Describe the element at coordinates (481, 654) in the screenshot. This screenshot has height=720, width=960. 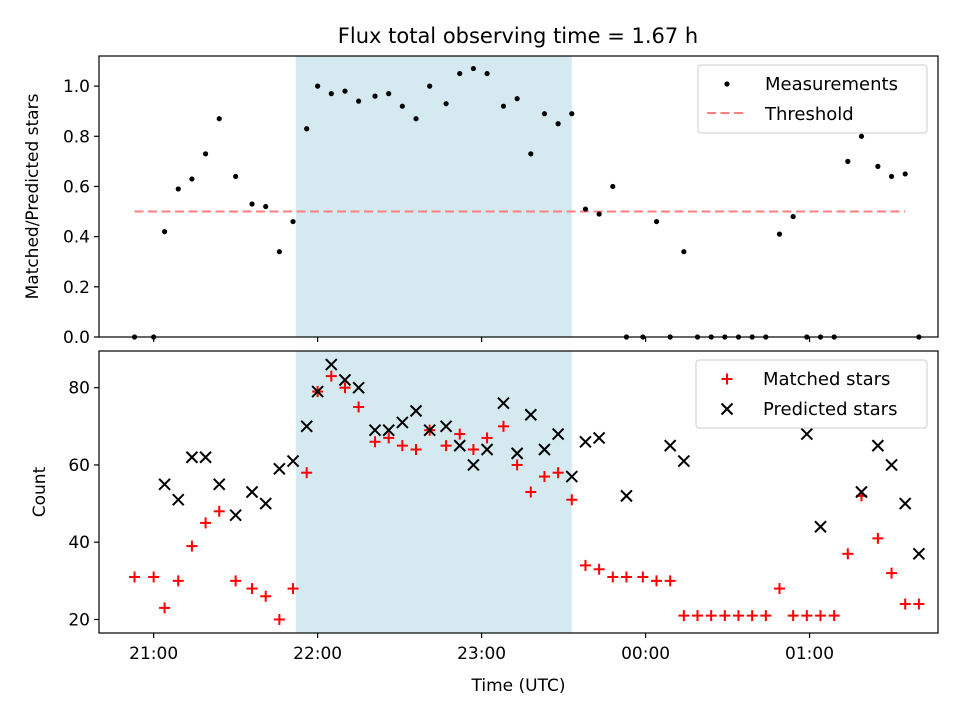
I see `x-tick-label: 23:00` at that location.